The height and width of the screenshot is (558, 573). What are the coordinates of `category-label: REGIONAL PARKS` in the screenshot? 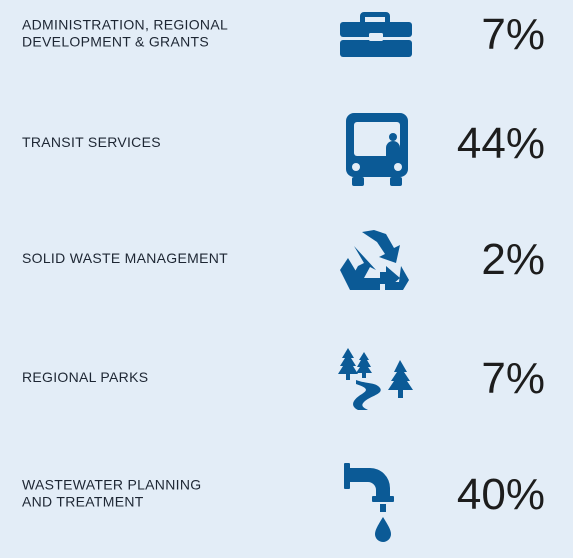 It's located at (85, 377).